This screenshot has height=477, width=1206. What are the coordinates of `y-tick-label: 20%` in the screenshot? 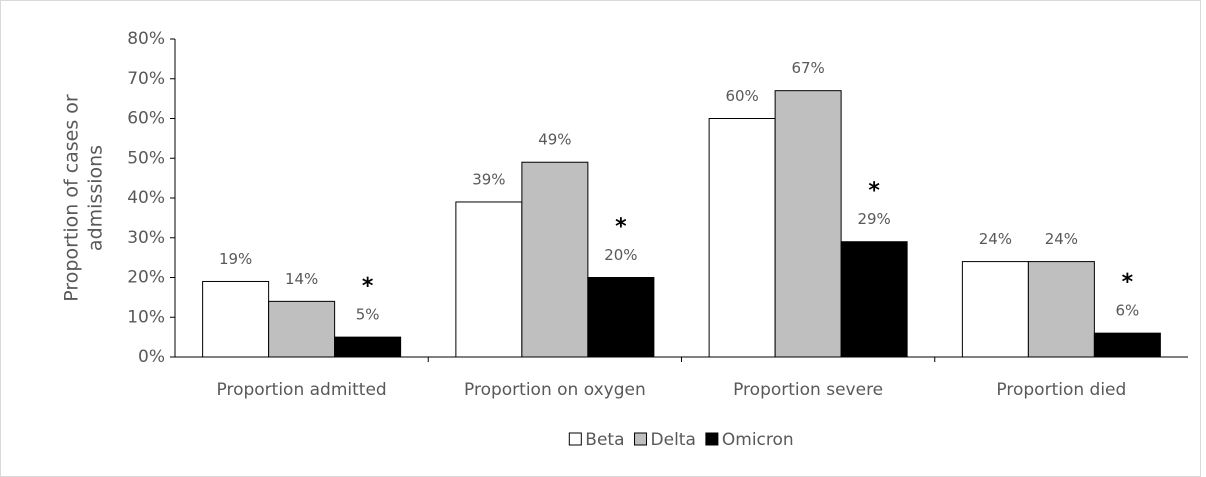 It's located at (146, 278).